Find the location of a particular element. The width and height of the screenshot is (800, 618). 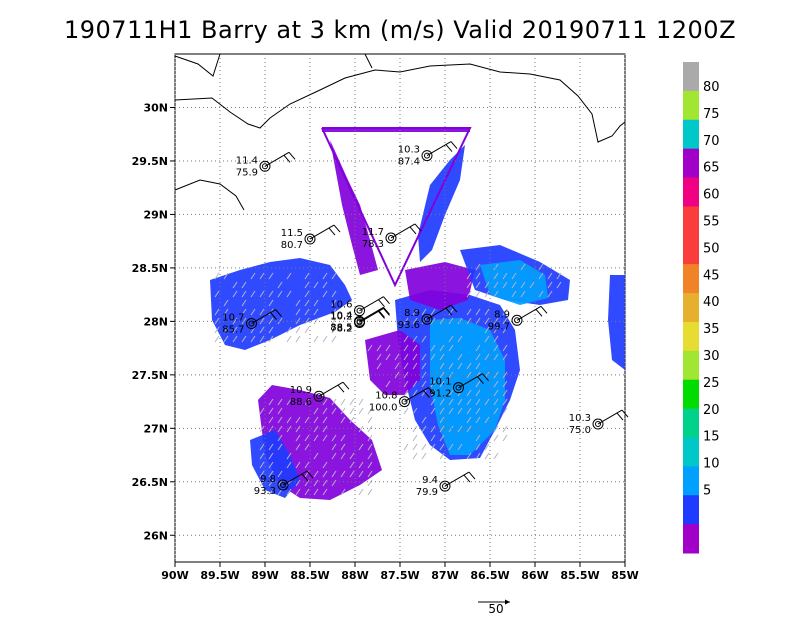

colorbar-label: 20 is located at coordinates (711, 410).